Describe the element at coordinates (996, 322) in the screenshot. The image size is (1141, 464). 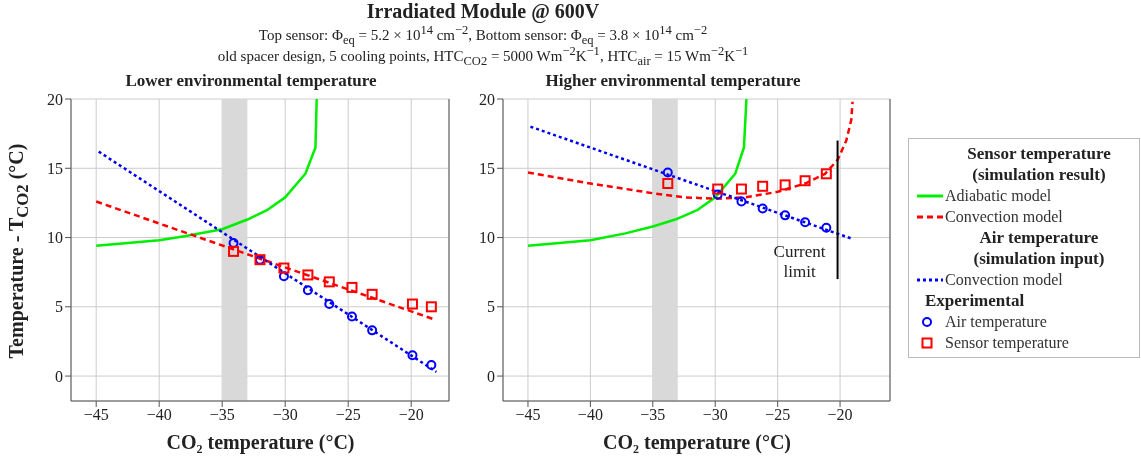
I see `legend-label: Air temperature` at that location.